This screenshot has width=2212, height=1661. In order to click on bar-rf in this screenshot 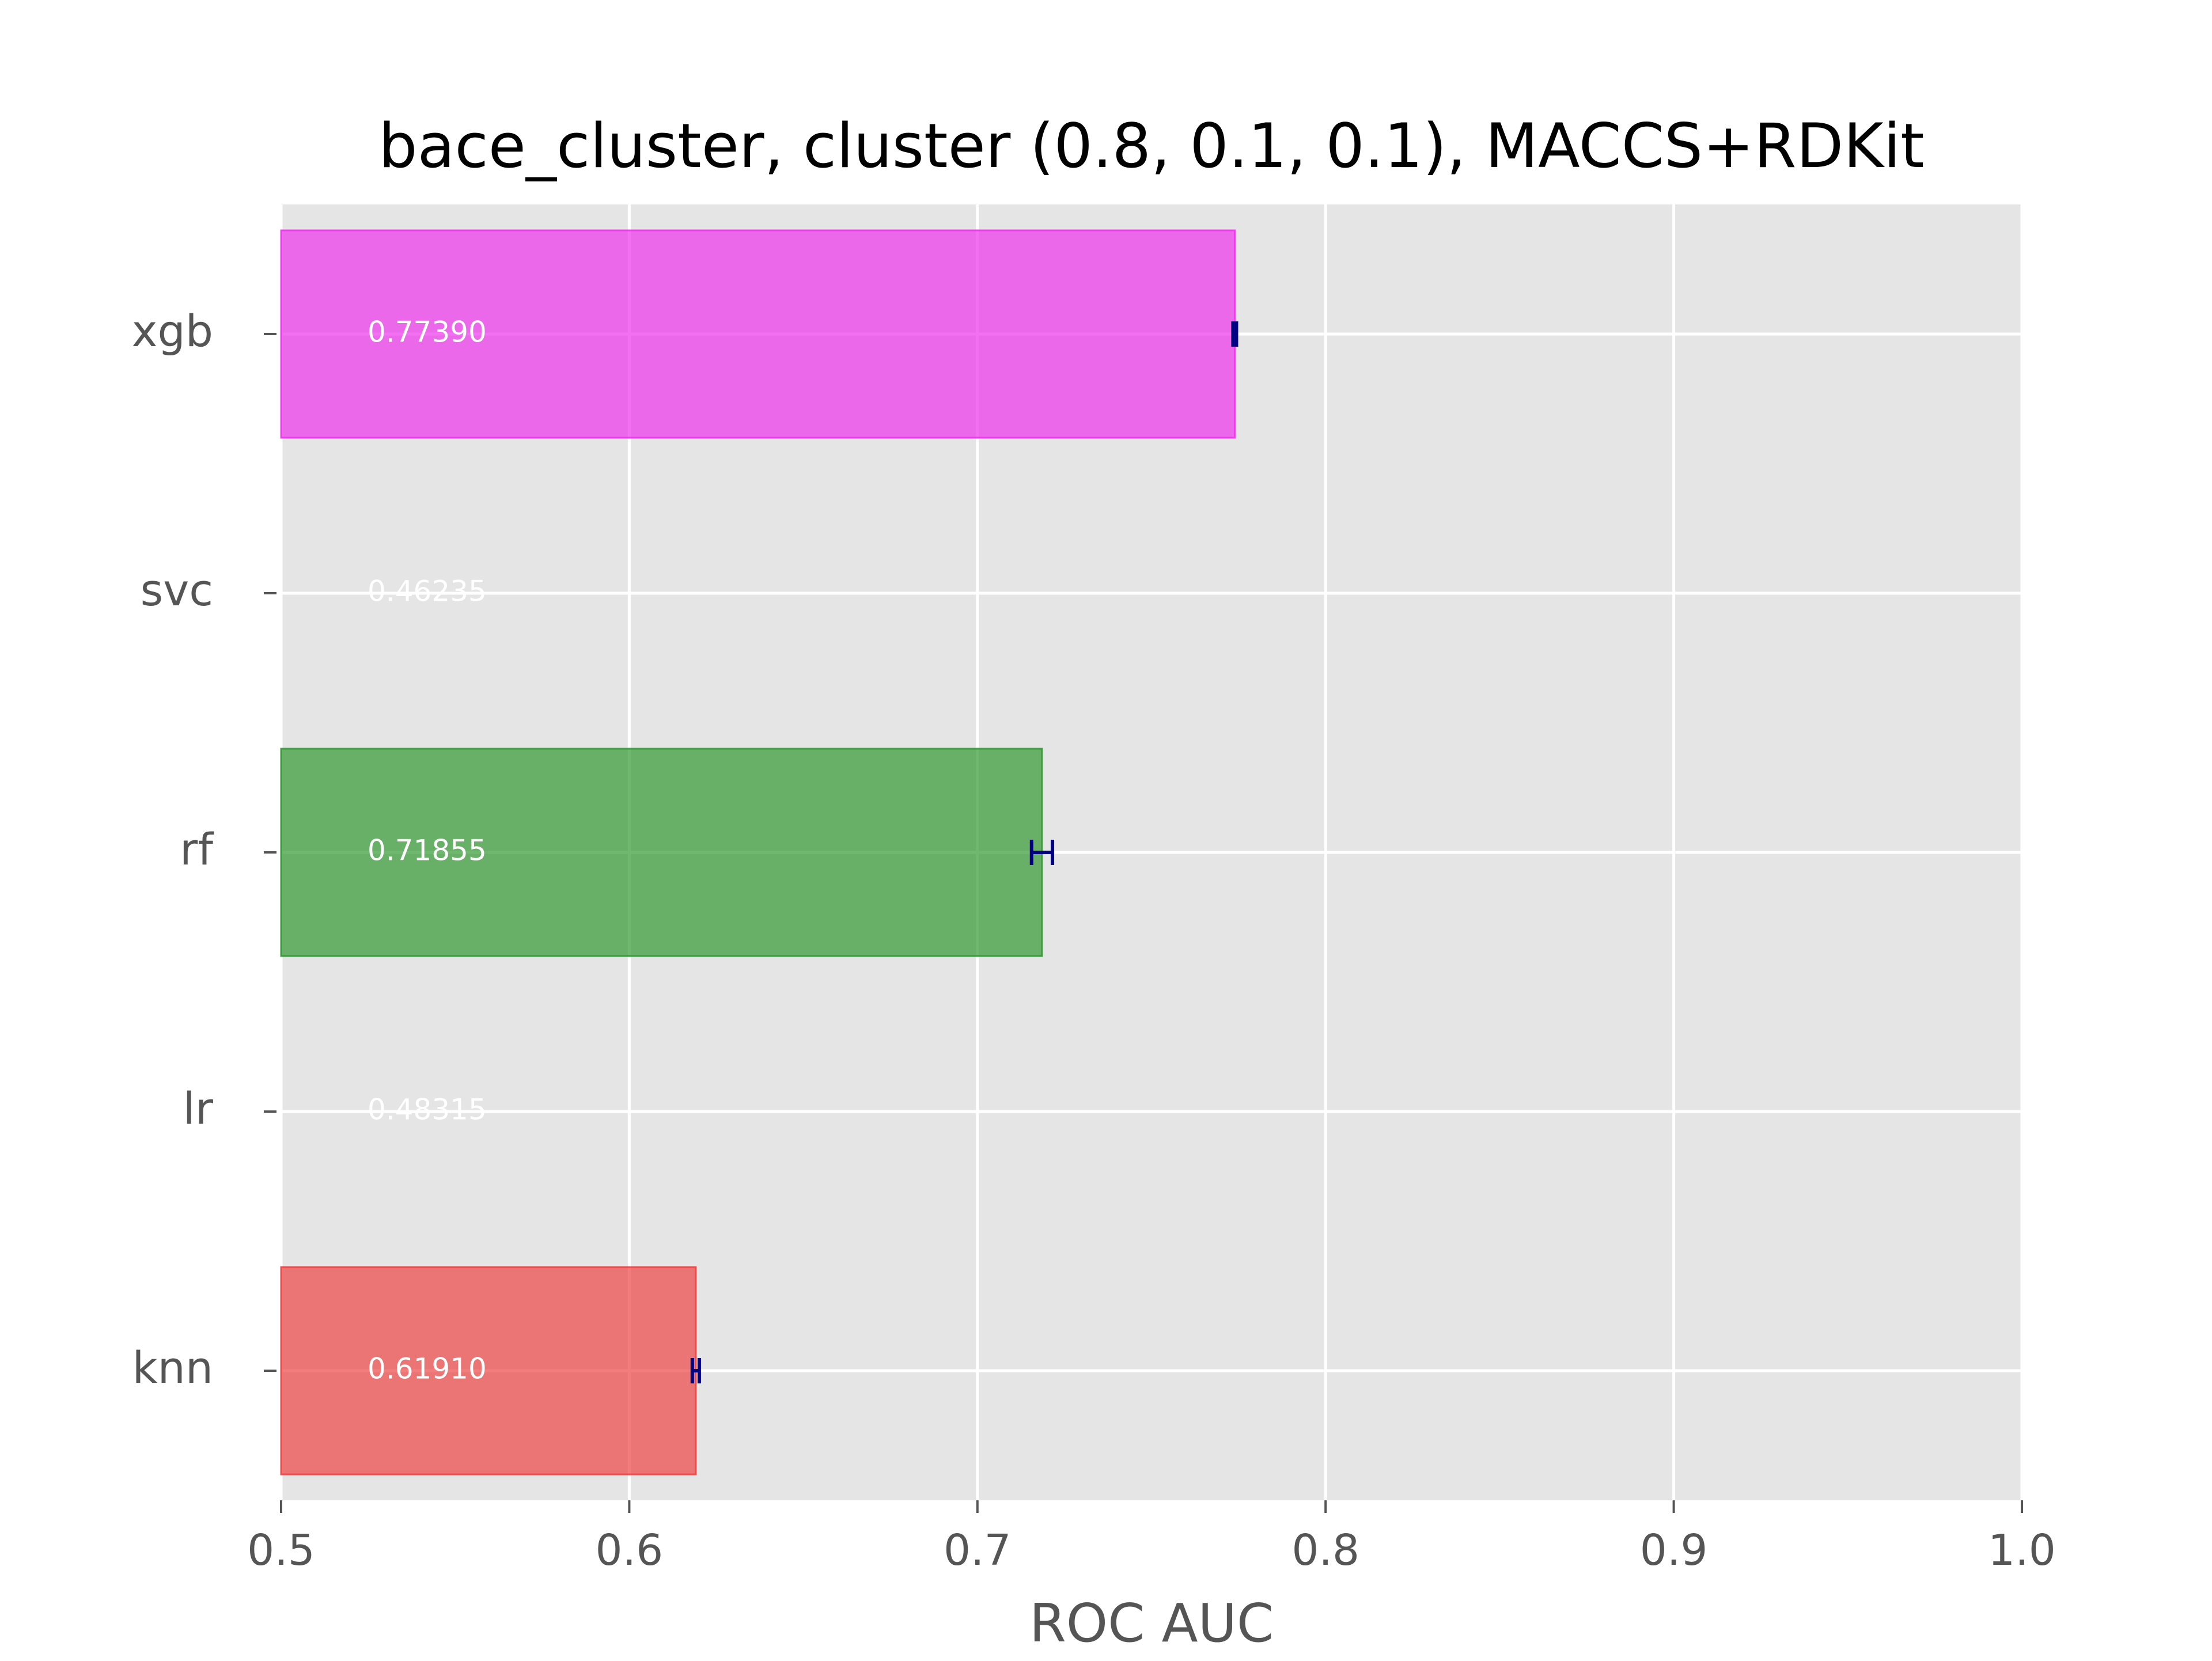, I will do `click(661, 852)`.